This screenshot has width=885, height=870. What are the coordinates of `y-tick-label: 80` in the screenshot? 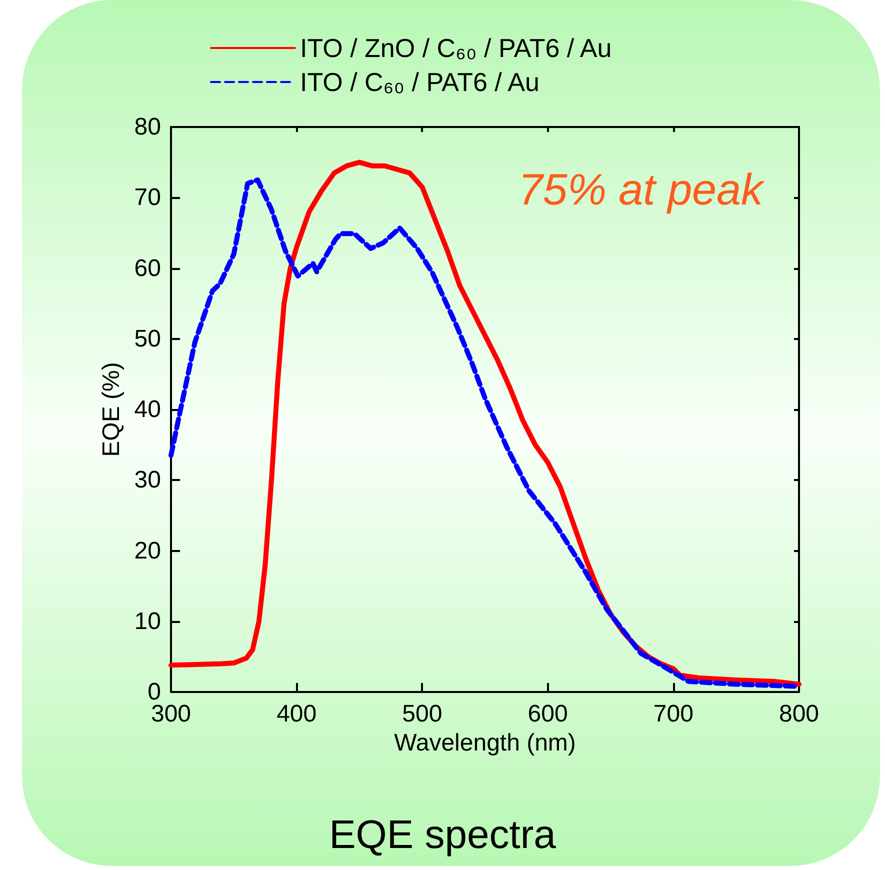 It's located at (147, 127).